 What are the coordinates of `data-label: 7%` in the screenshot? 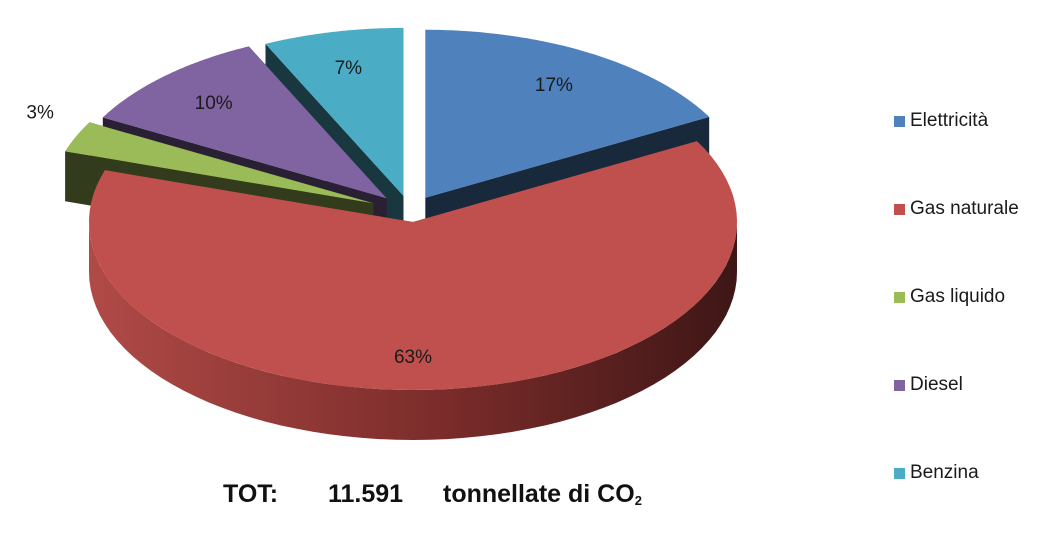 It's located at (349, 68).